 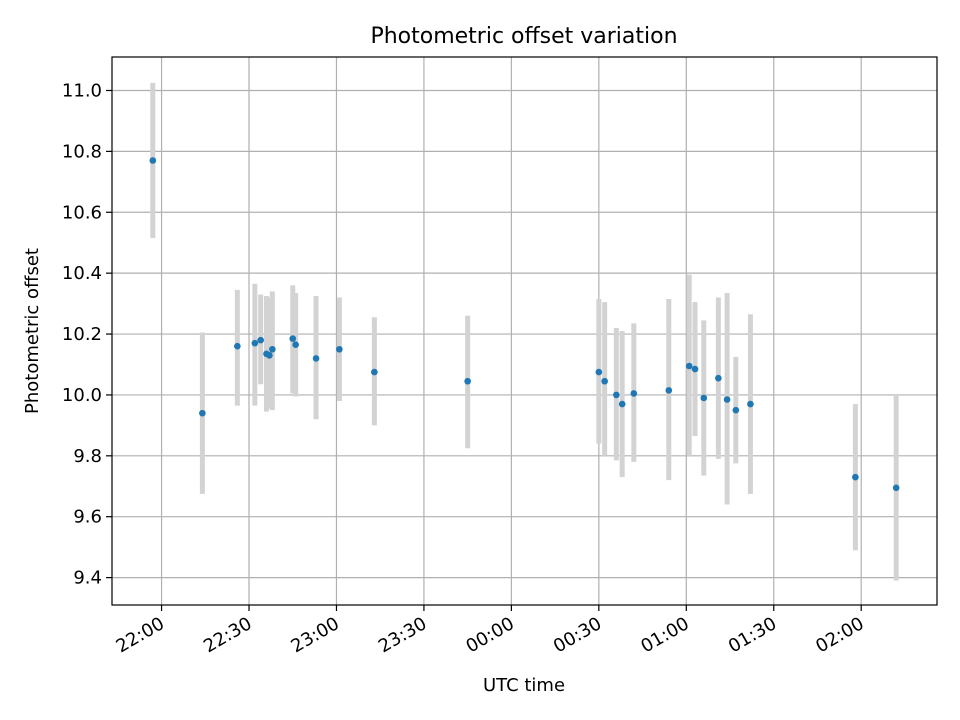 I want to click on y-tick-label: 9.4, so click(x=87, y=578).